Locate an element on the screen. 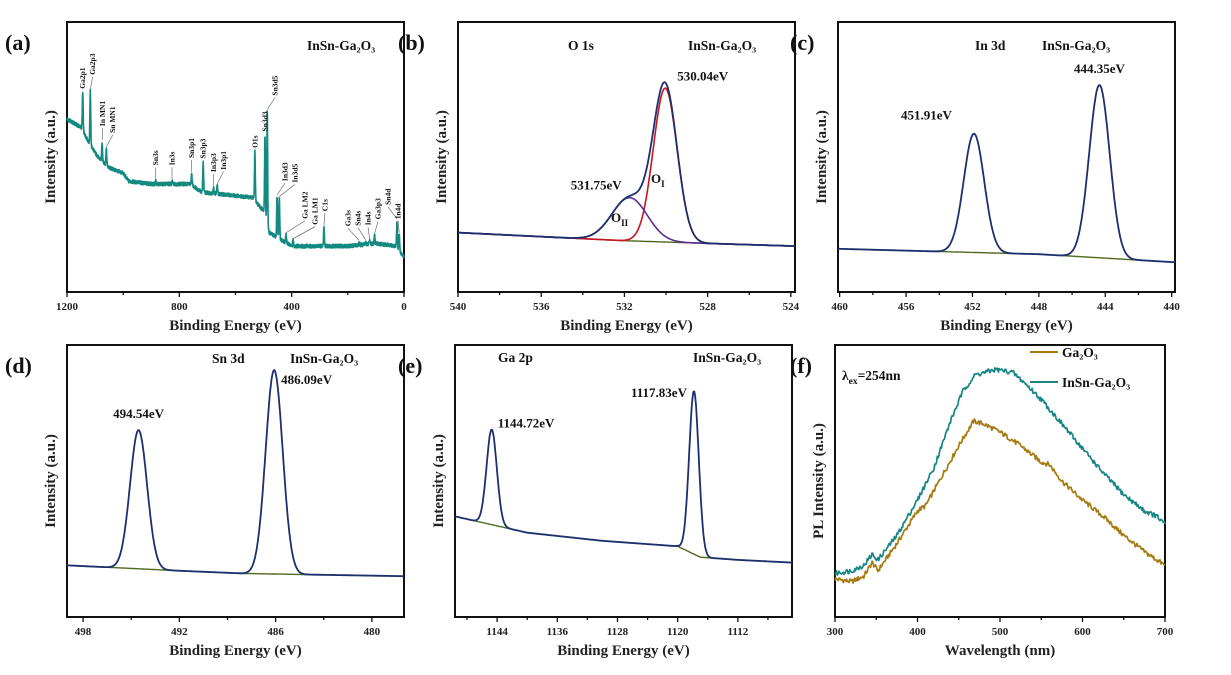 Image resolution: width=1231 pixels, height=675 pixels. panel-e is located at coordinates (623, 483).